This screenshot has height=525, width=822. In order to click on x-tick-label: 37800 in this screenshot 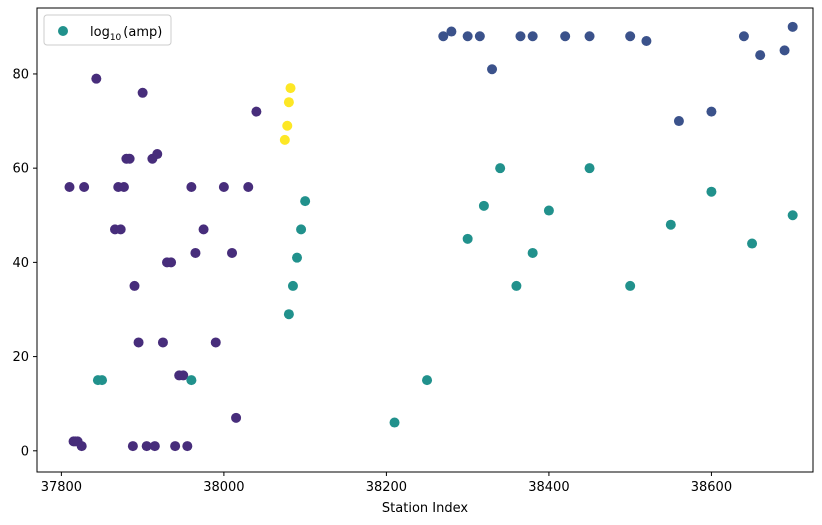, I will do `click(61, 487)`.